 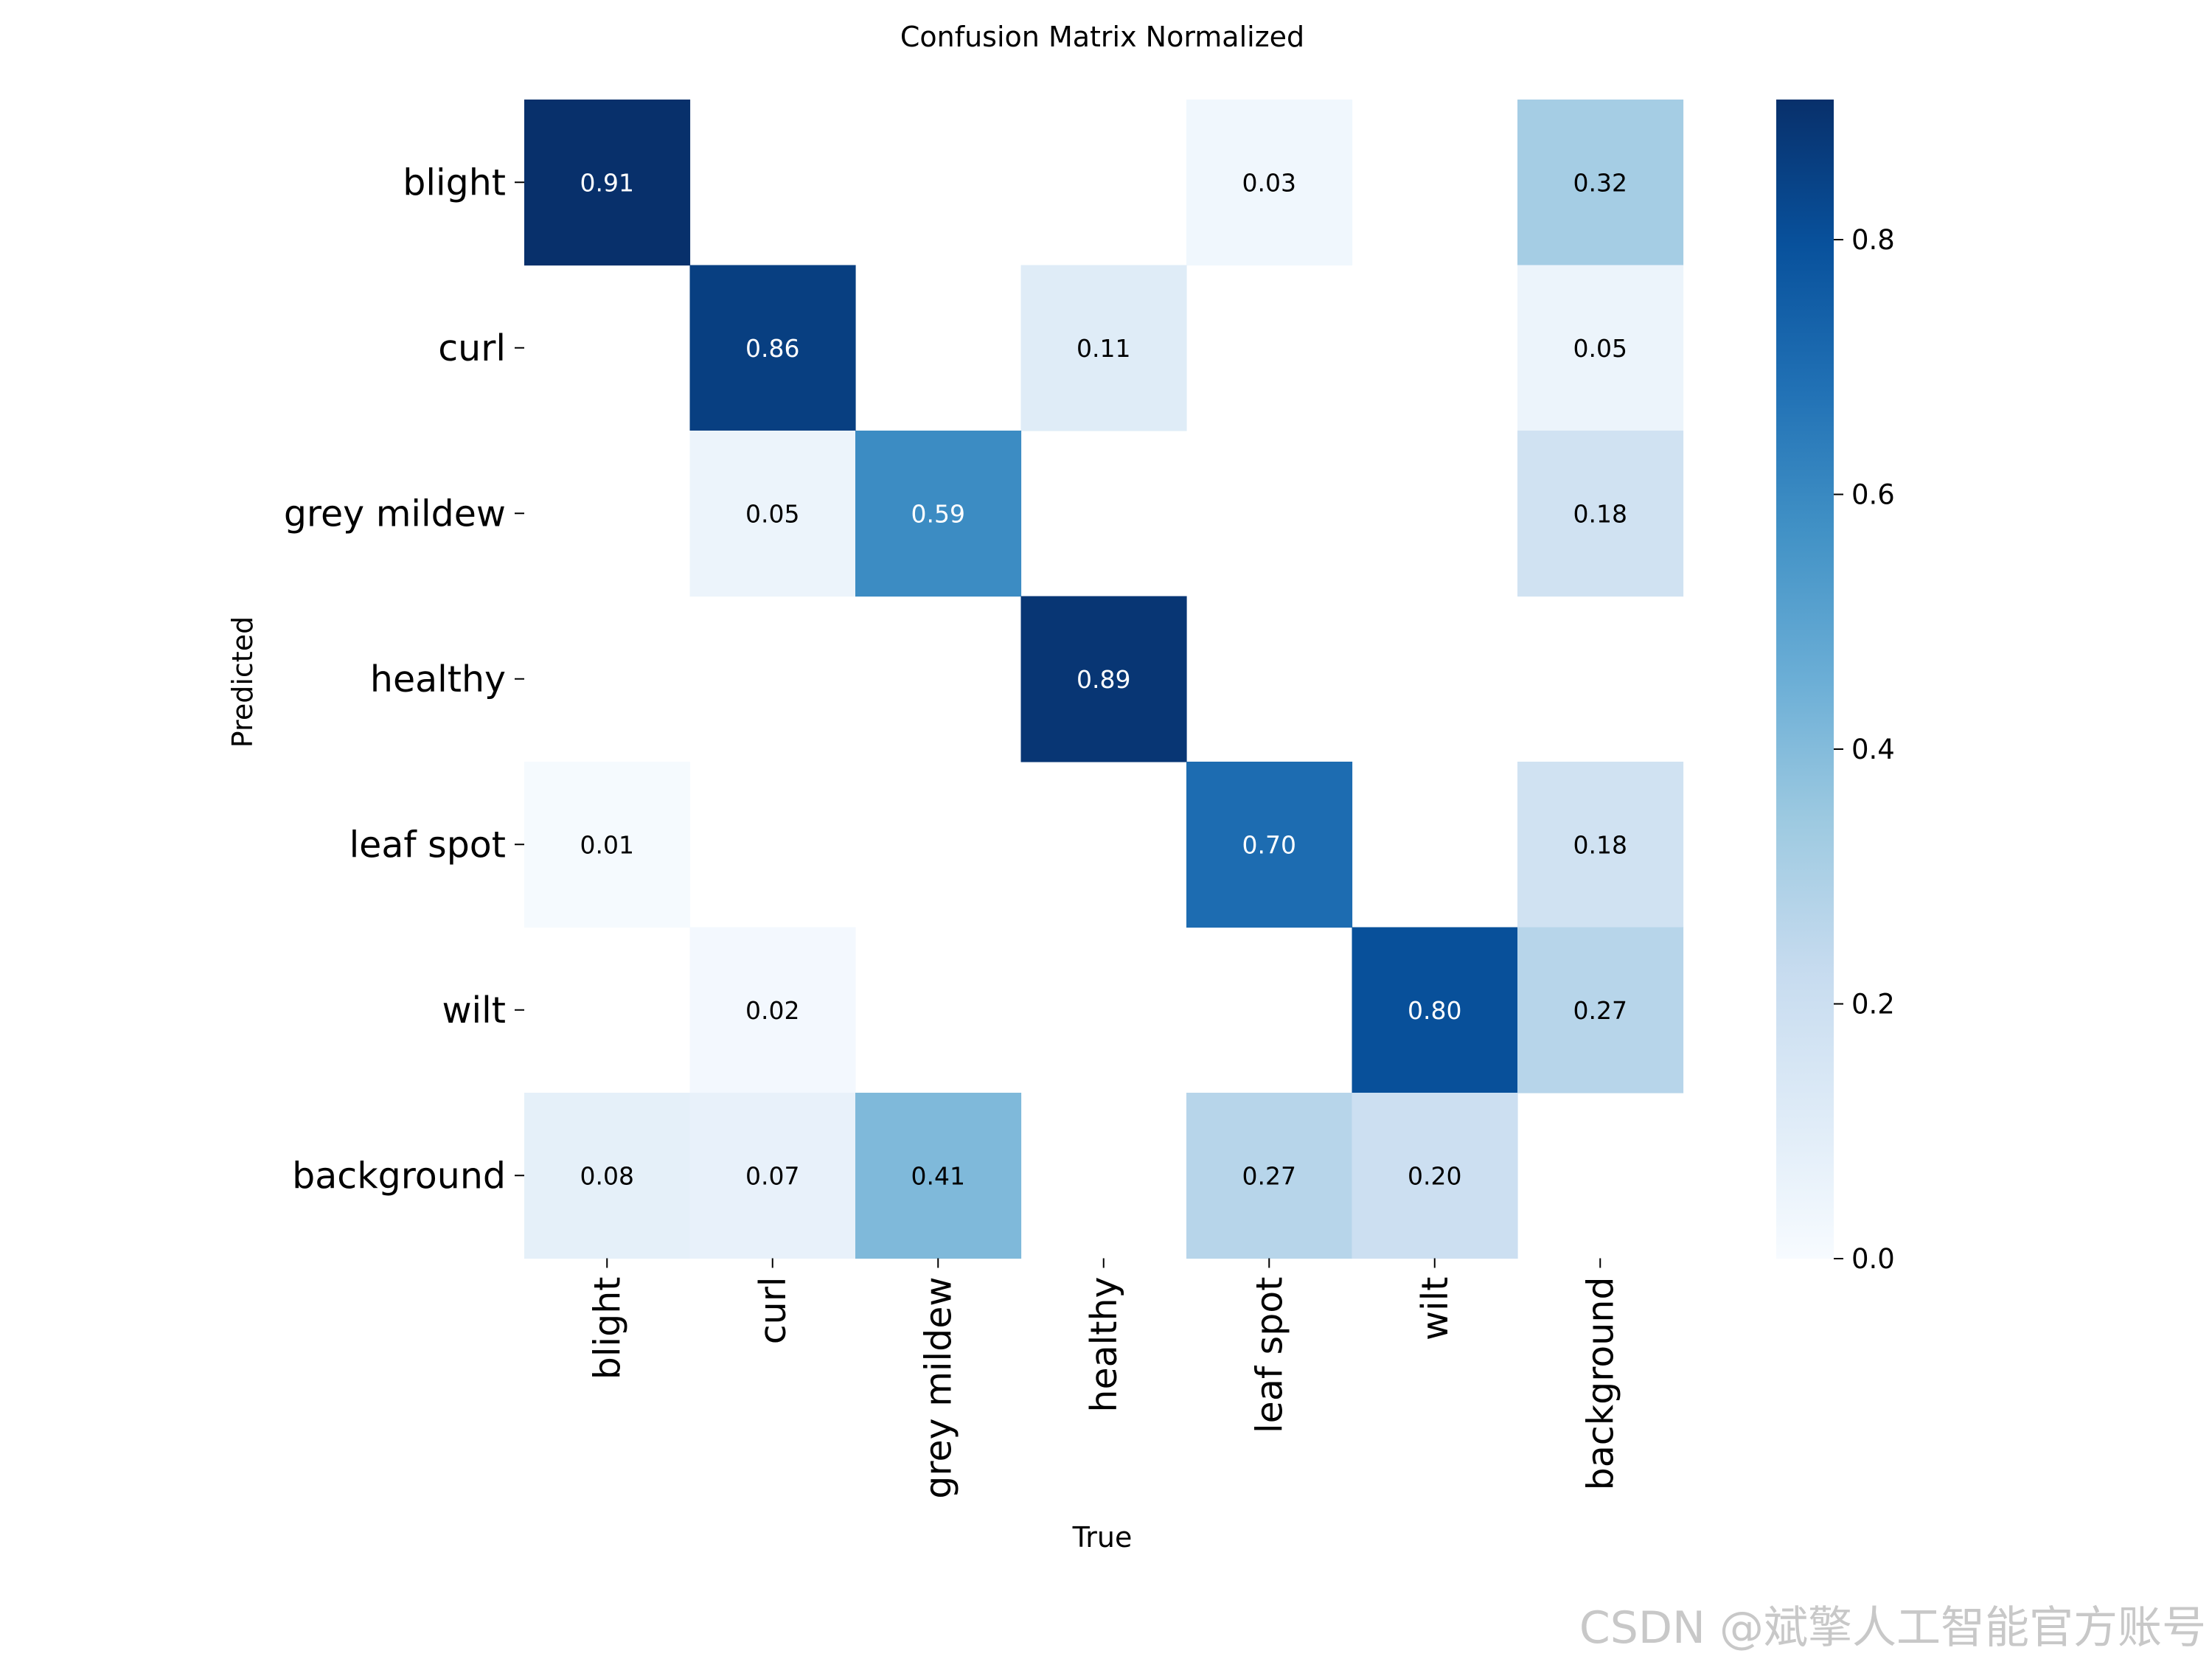 I want to click on cell-label-0-6: 0.32, so click(x=1600, y=182).